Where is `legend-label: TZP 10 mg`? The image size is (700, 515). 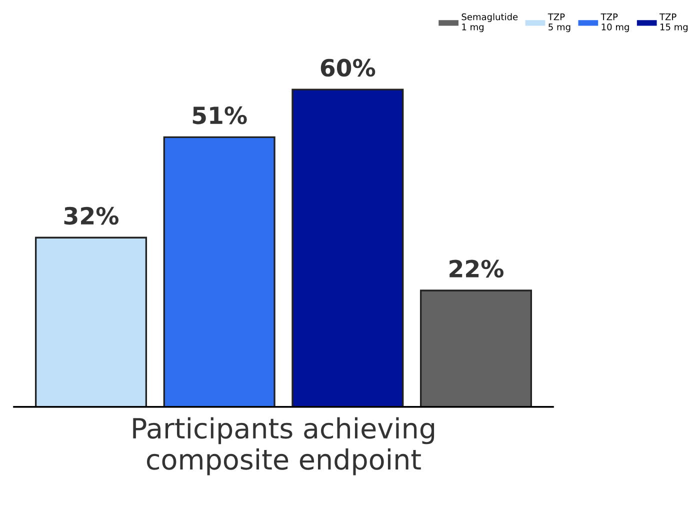 legend-label: TZP 10 mg is located at coordinates (614, 23).